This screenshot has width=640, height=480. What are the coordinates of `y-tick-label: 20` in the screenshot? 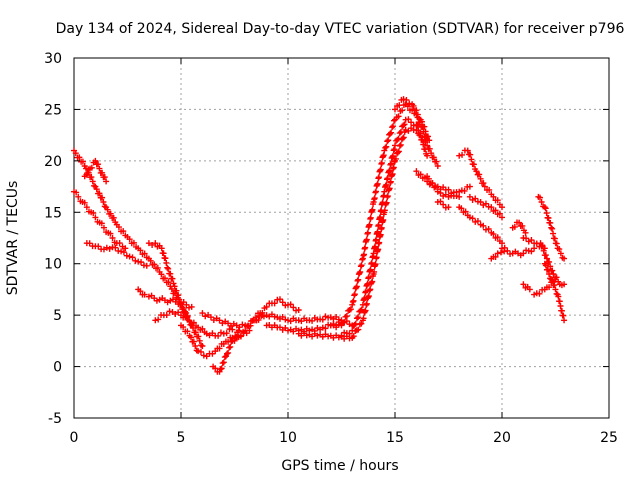 It's located at (53, 162).